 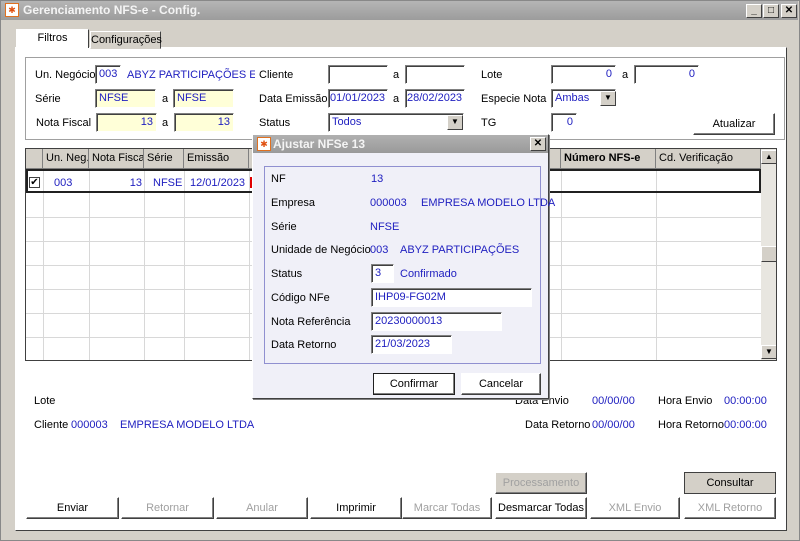 What do you see at coordinates (347, 122) in the screenshot?
I see `status-value: Todos` at bounding box center [347, 122].